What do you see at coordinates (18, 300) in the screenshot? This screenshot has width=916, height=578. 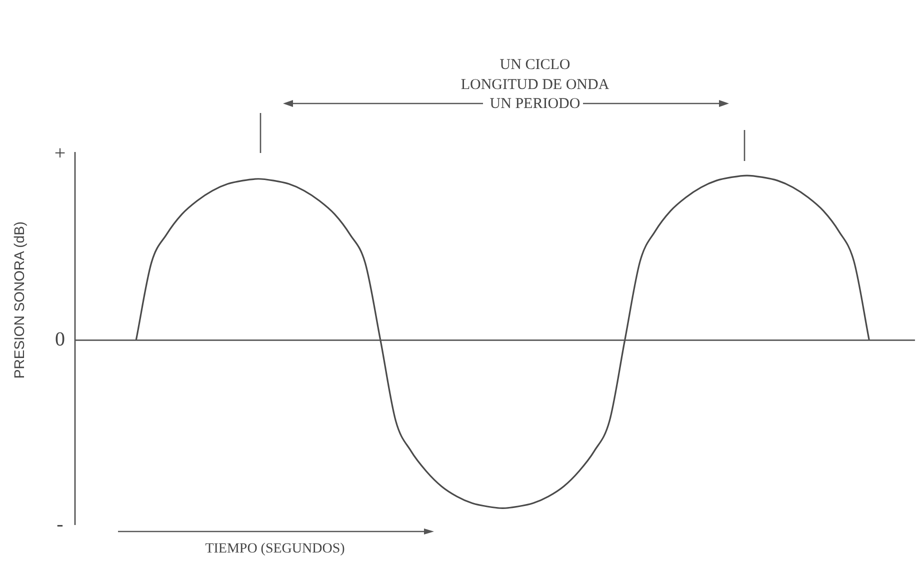 I see `y-axis-title: PRESION SONORA (dB)` at bounding box center [18, 300].